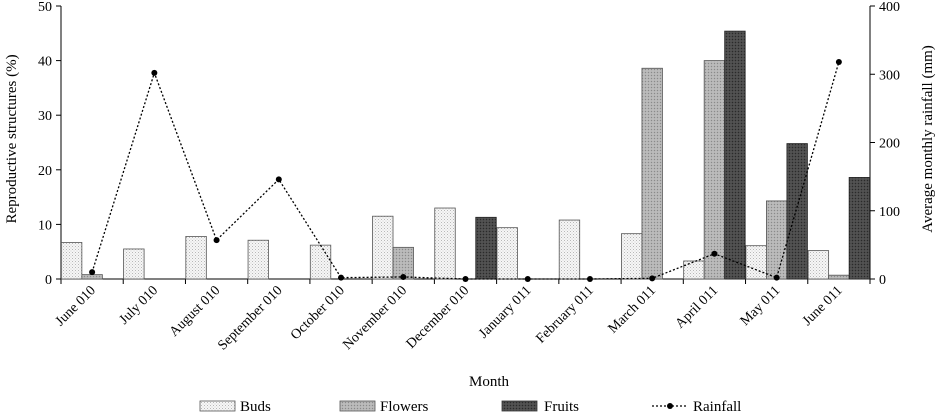 This screenshot has width=945, height=419. I want to click on y2-tick-label: 400, so click(889, 7).